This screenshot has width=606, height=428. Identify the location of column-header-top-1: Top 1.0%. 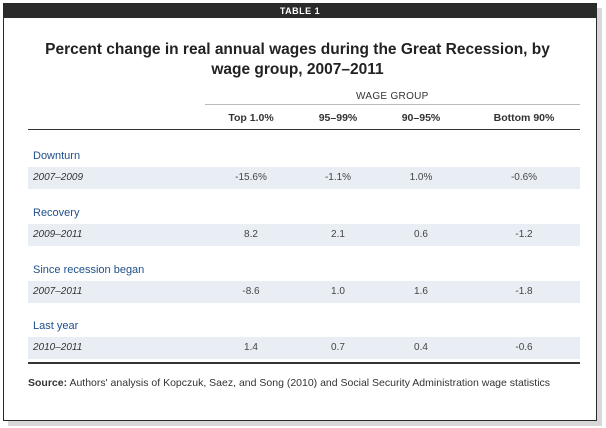
(251, 118).